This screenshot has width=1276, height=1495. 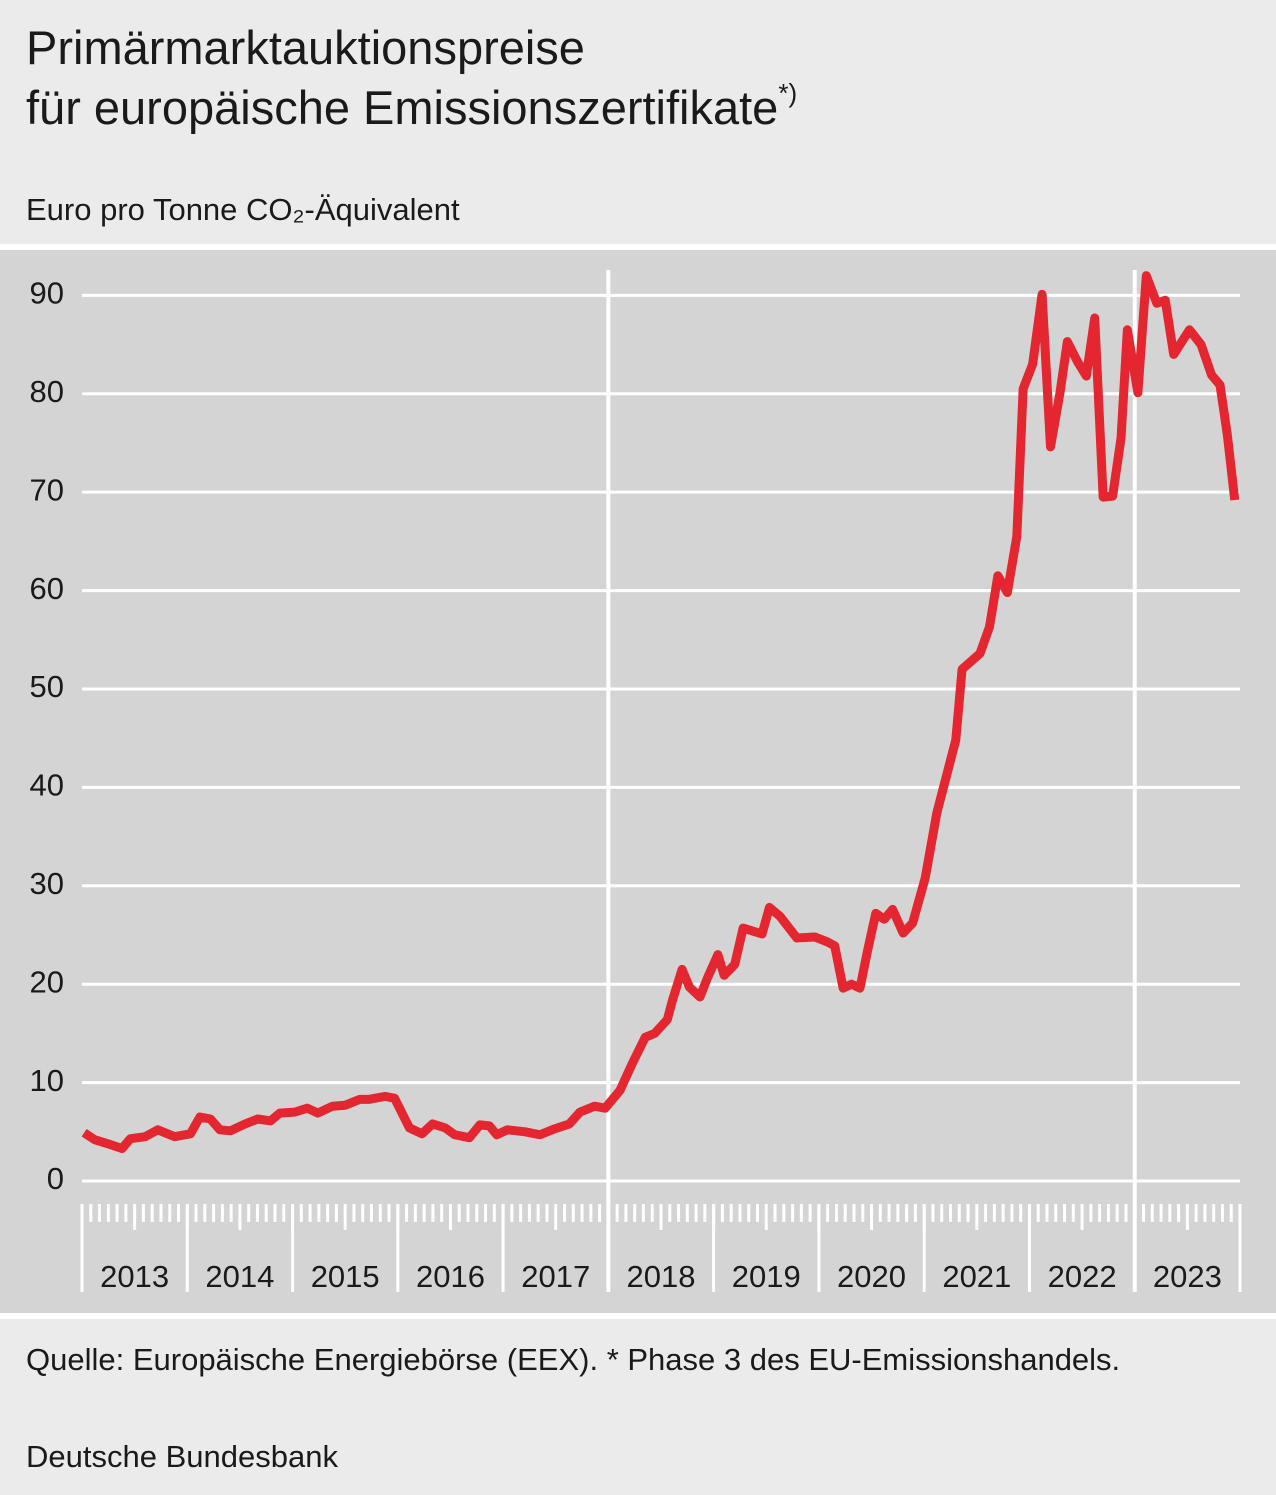 I want to click on y-tick-label: 90, so click(x=47, y=293).